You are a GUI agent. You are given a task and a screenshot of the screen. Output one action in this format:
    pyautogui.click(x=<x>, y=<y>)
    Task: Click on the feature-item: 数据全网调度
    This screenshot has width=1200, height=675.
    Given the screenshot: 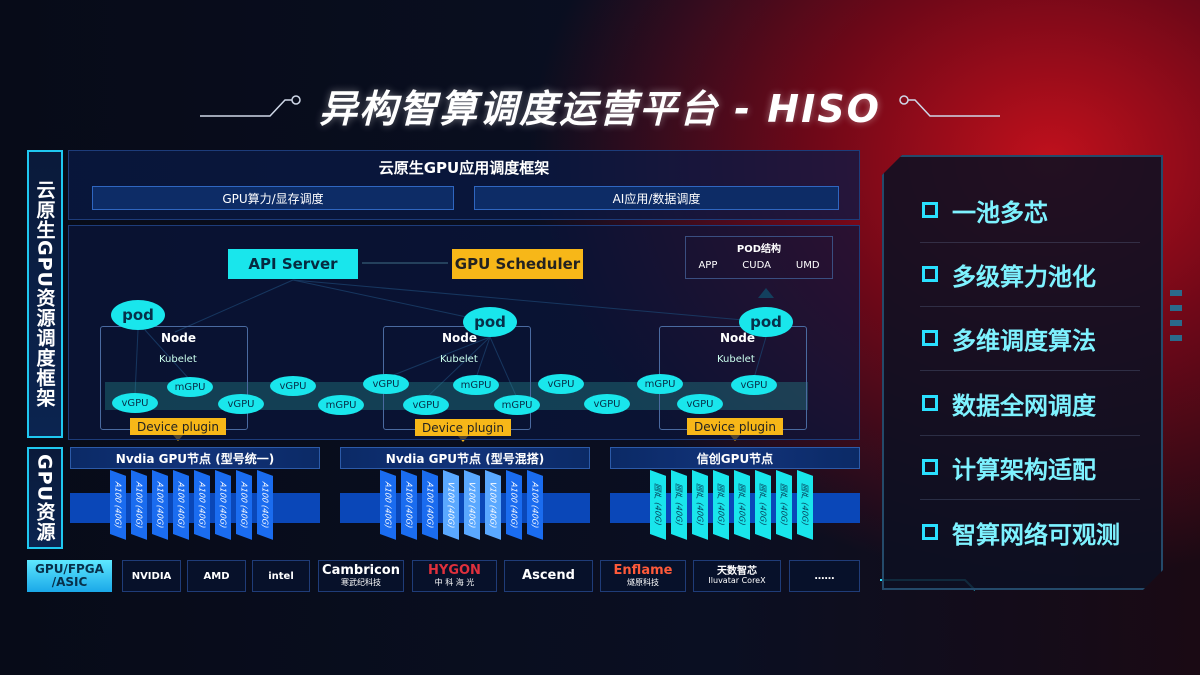 What is the action you would take?
    pyautogui.click(x=1009, y=403)
    